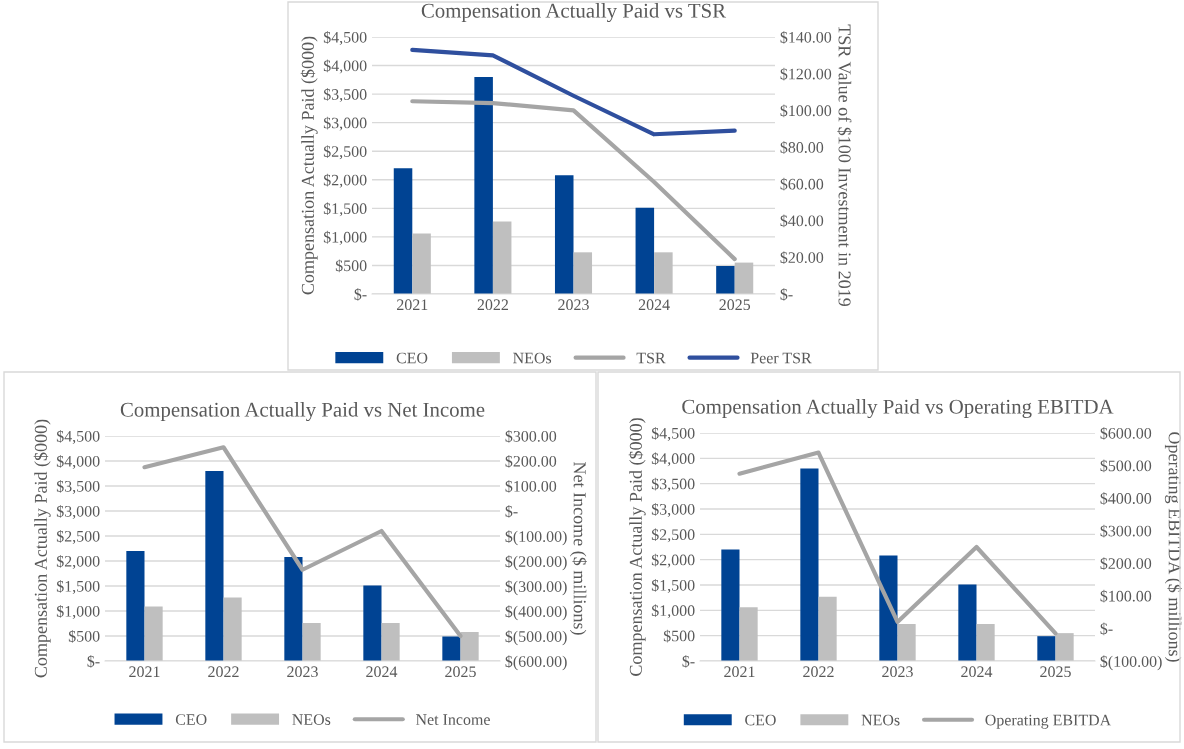  Describe the element at coordinates (806, 37) in the screenshot. I see `y2-tick-label: $140.00` at that location.